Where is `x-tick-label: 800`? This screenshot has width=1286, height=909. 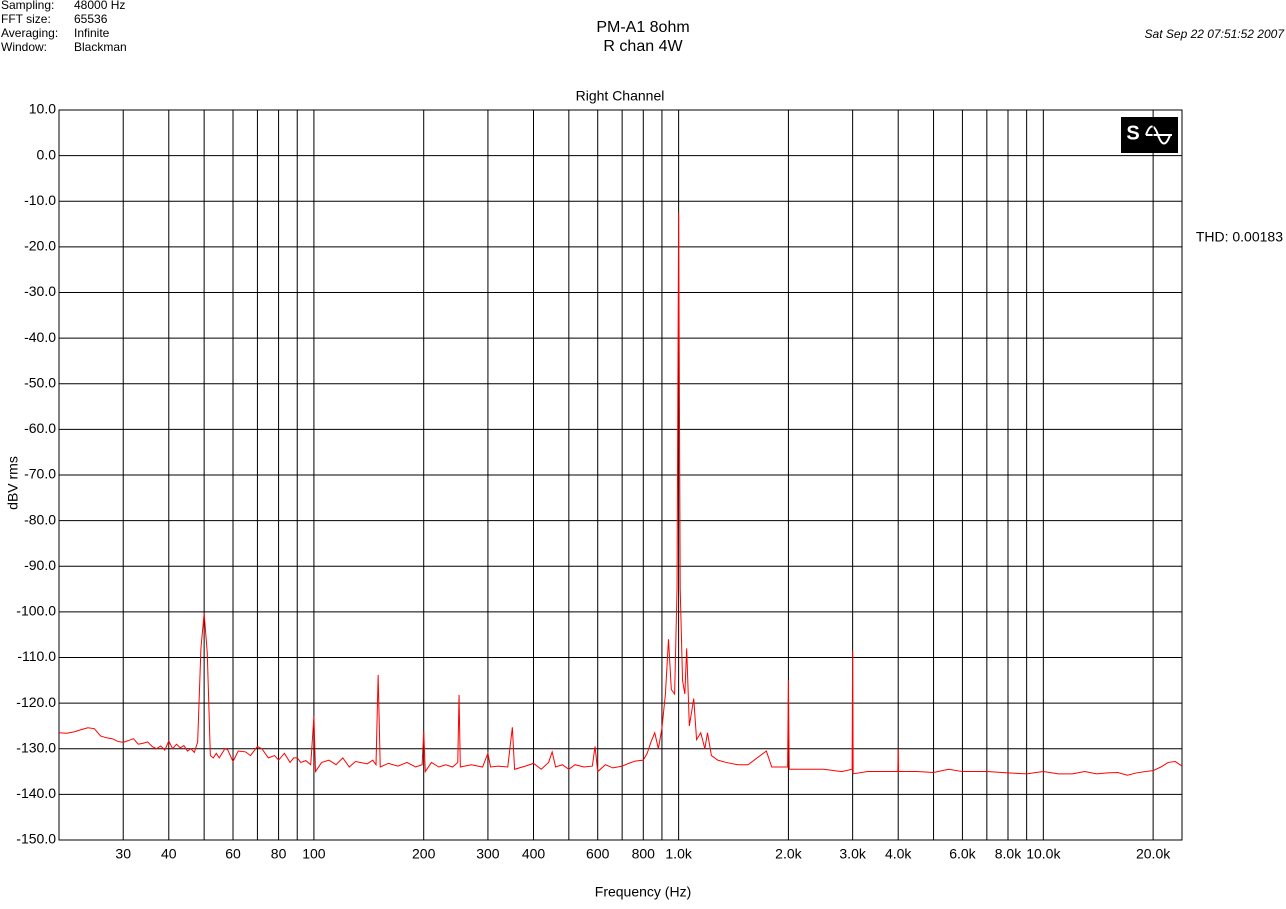 x-tick-label: 800 is located at coordinates (644, 854).